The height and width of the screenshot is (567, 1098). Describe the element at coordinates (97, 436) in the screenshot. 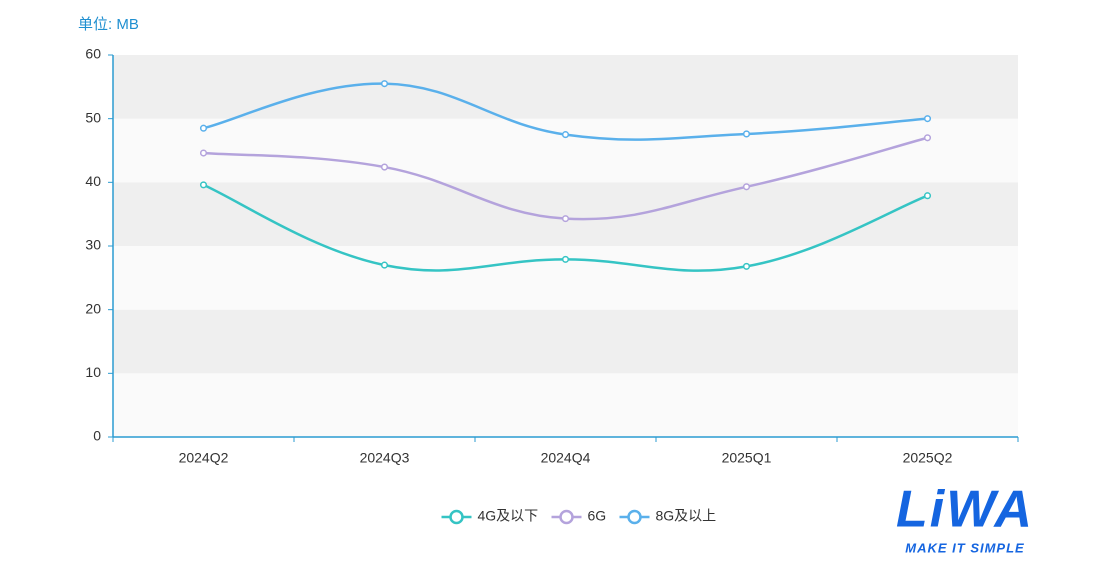

I see `y-tick-label: 0` at that location.